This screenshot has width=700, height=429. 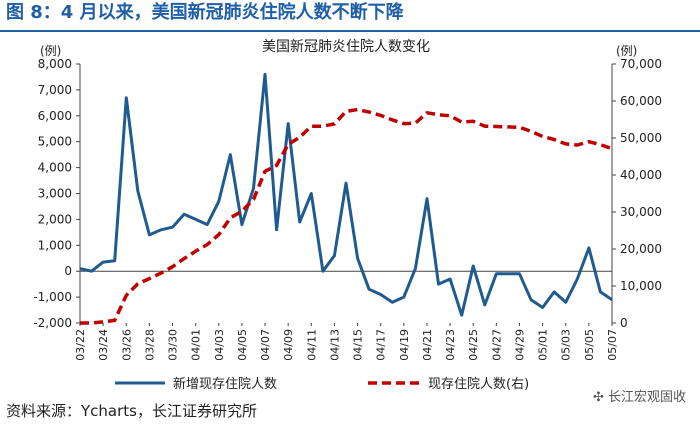 What do you see at coordinates (50, 51) in the screenshot?
I see `left-axis-unit: (例)` at bounding box center [50, 51].